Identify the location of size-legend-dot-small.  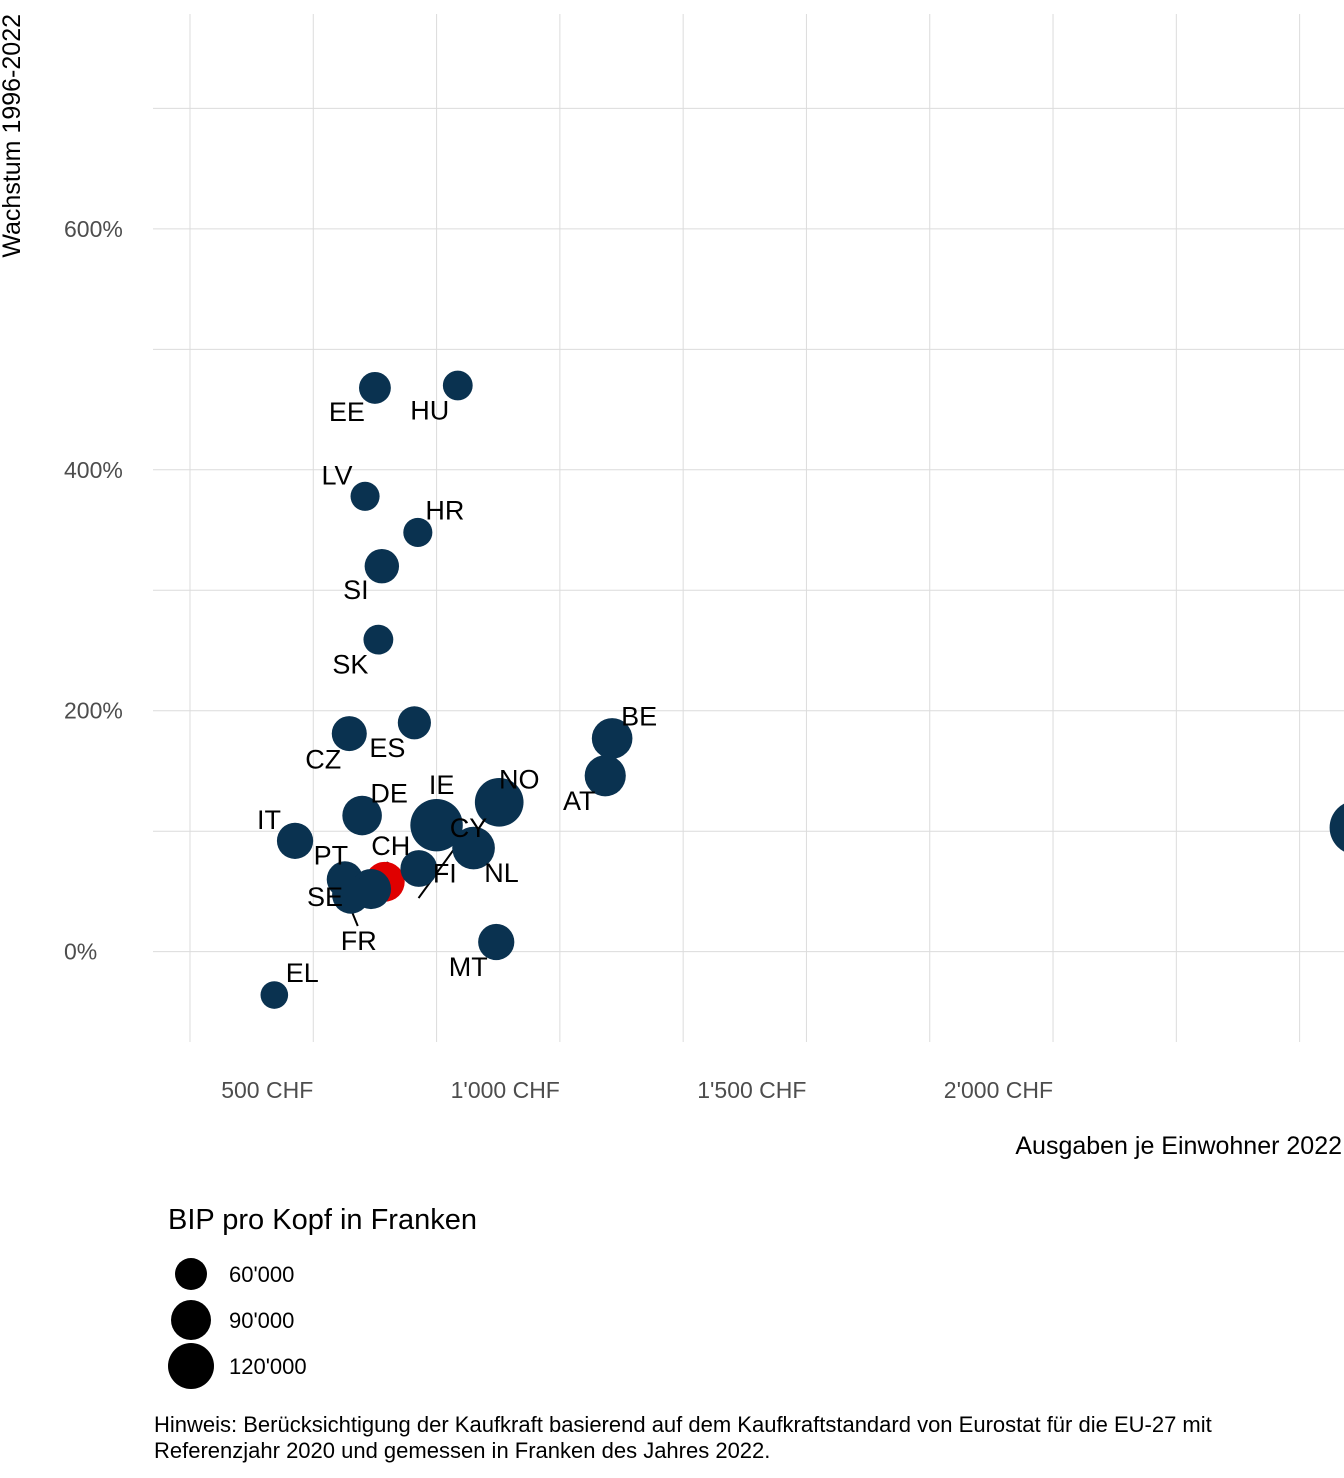
(191, 1274).